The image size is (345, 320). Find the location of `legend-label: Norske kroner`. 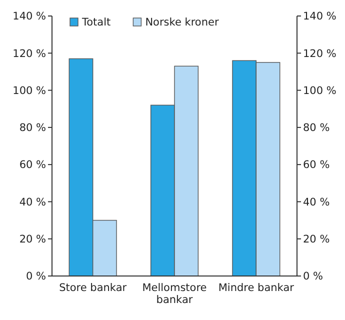

legend-label: Norske kroner is located at coordinates (182, 22).